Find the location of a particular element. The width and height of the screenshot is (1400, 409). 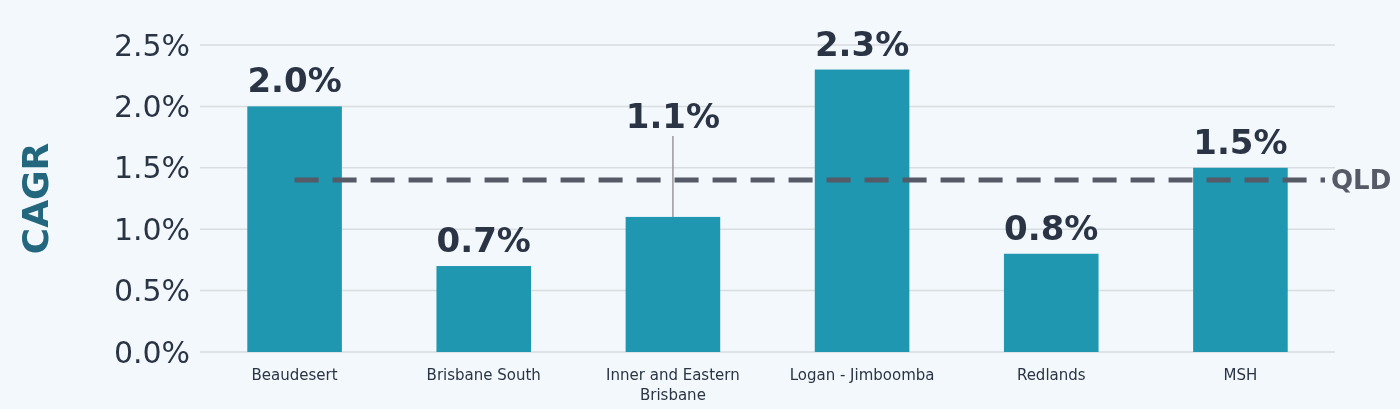

x-tick-label: Redlands is located at coordinates (1051, 375).